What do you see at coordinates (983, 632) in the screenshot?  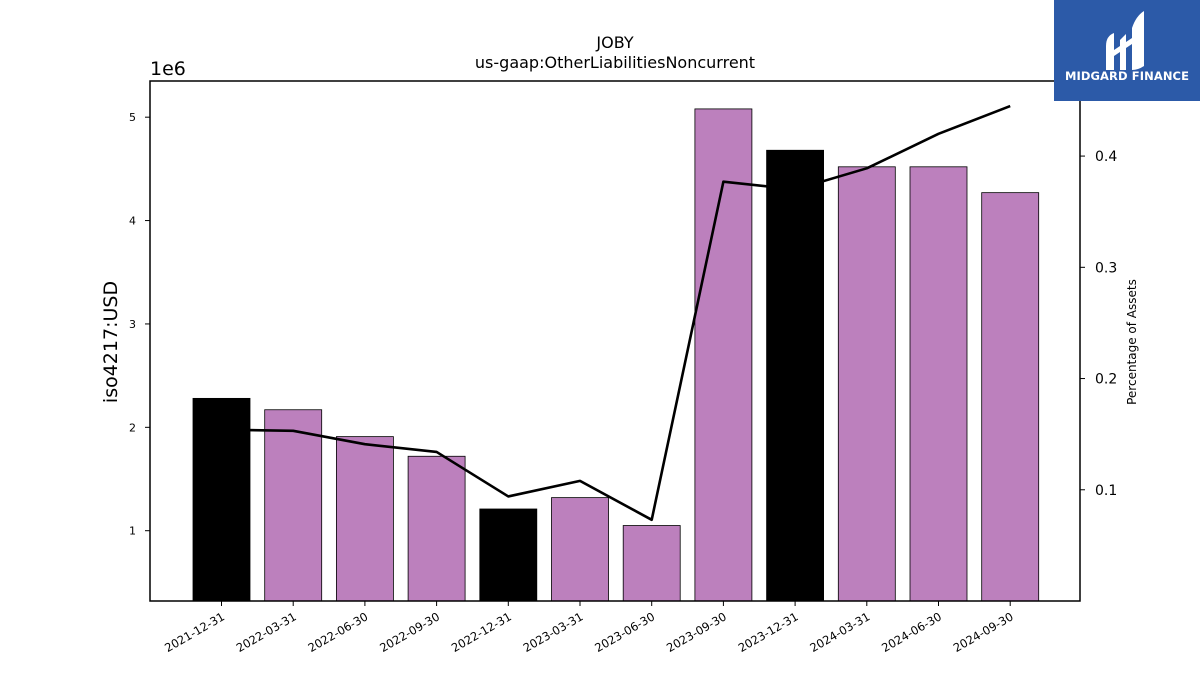 I see `x-tick-label: 2024-09-30` at bounding box center [983, 632].